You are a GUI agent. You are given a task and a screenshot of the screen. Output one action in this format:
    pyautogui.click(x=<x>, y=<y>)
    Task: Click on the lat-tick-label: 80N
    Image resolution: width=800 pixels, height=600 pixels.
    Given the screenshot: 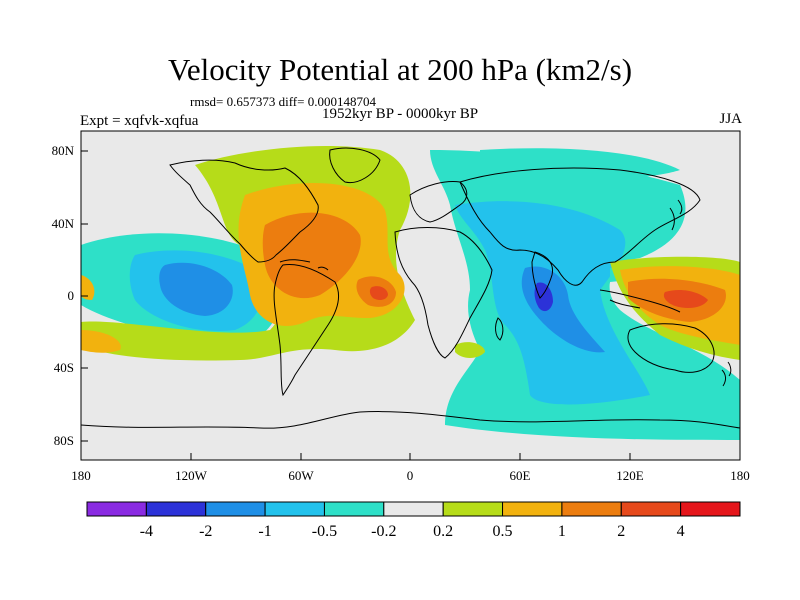 What is the action you would take?
    pyautogui.click(x=63, y=150)
    